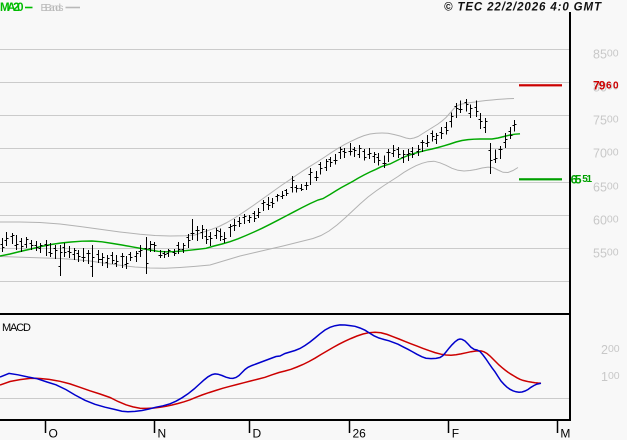 This screenshot has width=627, height=440. What do you see at coordinates (12, 8) in the screenshot?
I see `svg-text: MA20` at bounding box center [12, 8].